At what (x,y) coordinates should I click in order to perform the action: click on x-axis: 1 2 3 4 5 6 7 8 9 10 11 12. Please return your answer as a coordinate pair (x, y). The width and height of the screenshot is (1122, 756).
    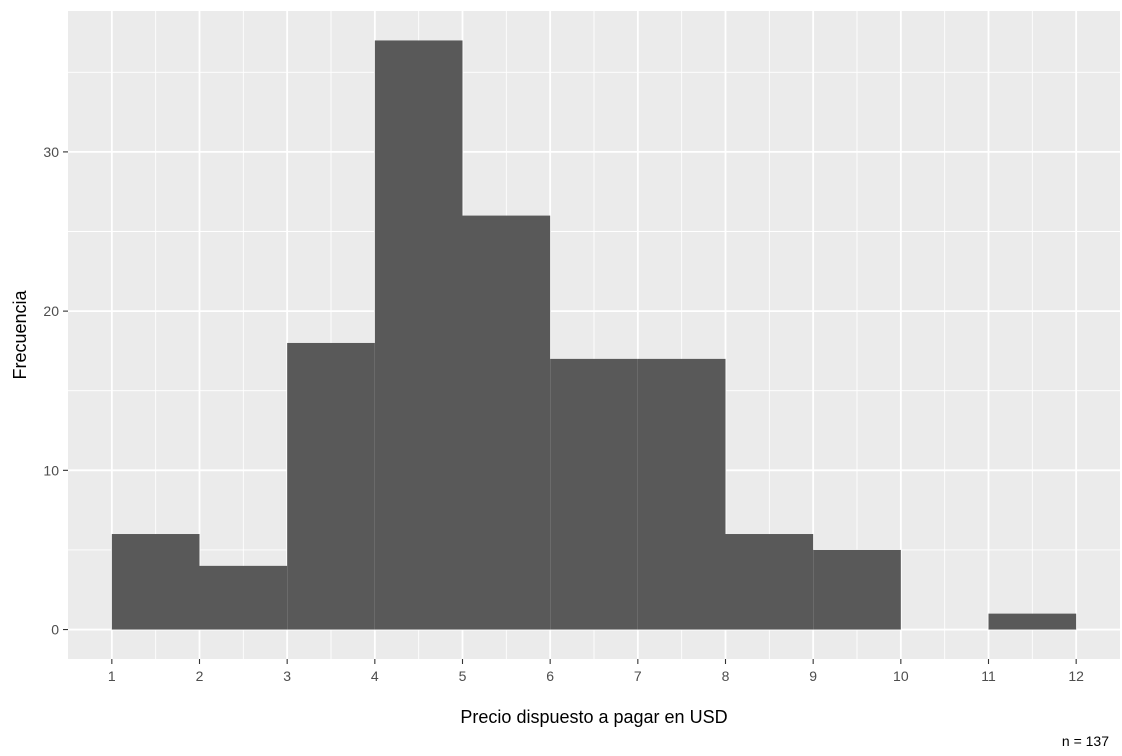
    Looking at the image, I should click on (596, 671).